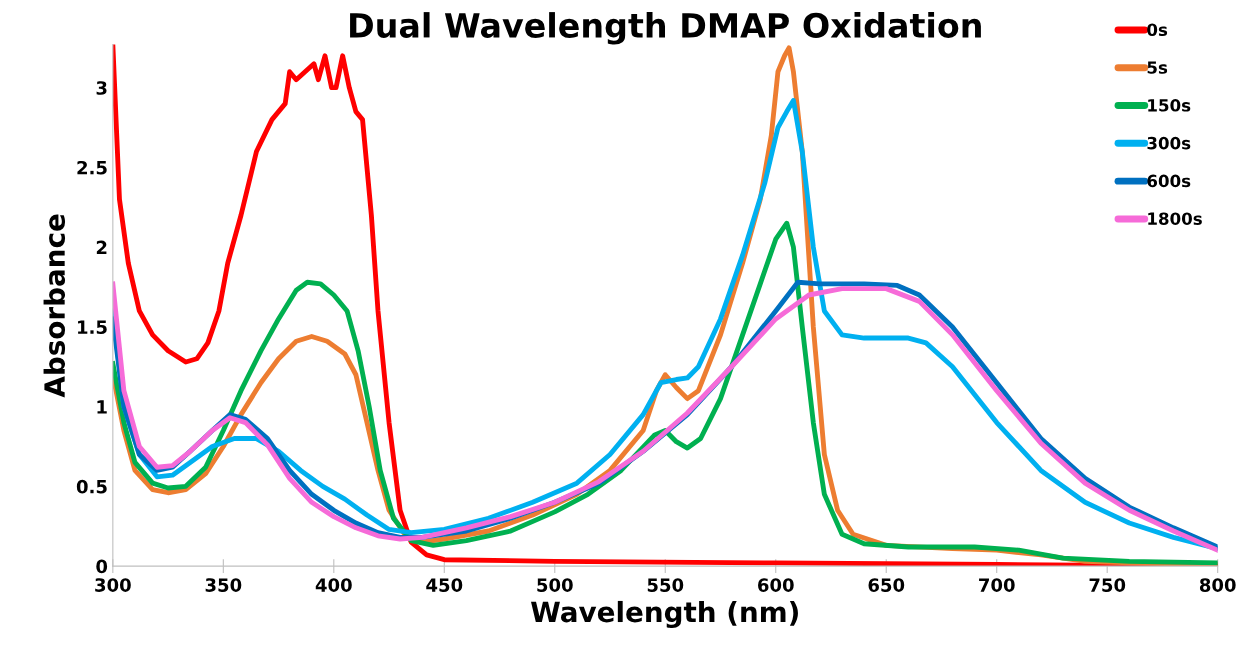 The width and height of the screenshot is (1240, 666). What do you see at coordinates (101, 88) in the screenshot?
I see `y-tick-label: 3` at bounding box center [101, 88].